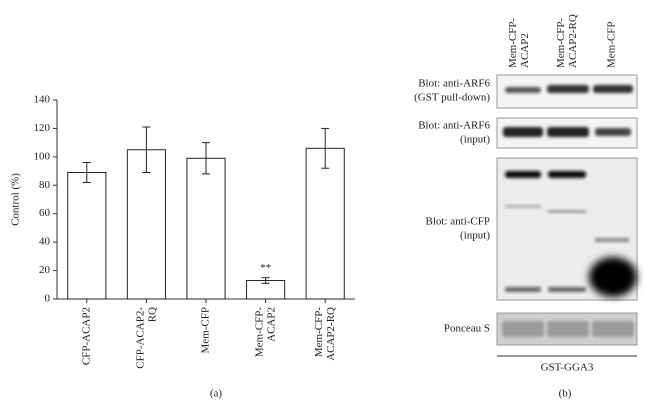 This screenshot has height=407, width=645. I want to click on row-label: (GST pull-down), so click(452, 98).